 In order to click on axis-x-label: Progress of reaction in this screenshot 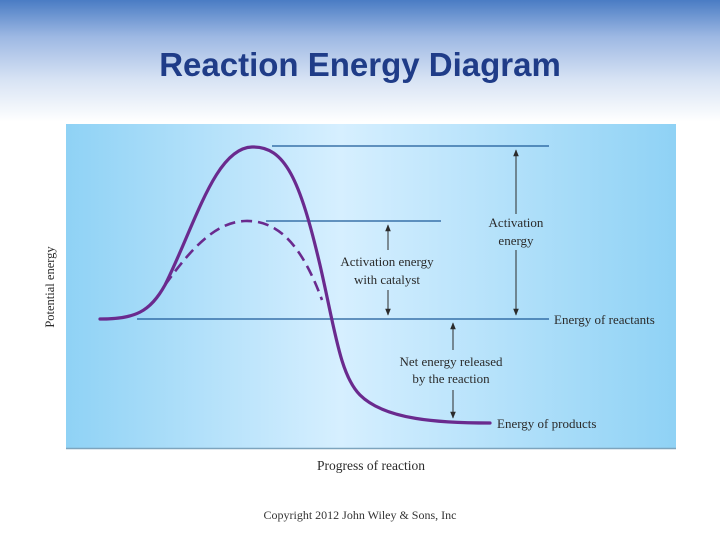, I will do `click(371, 465)`.